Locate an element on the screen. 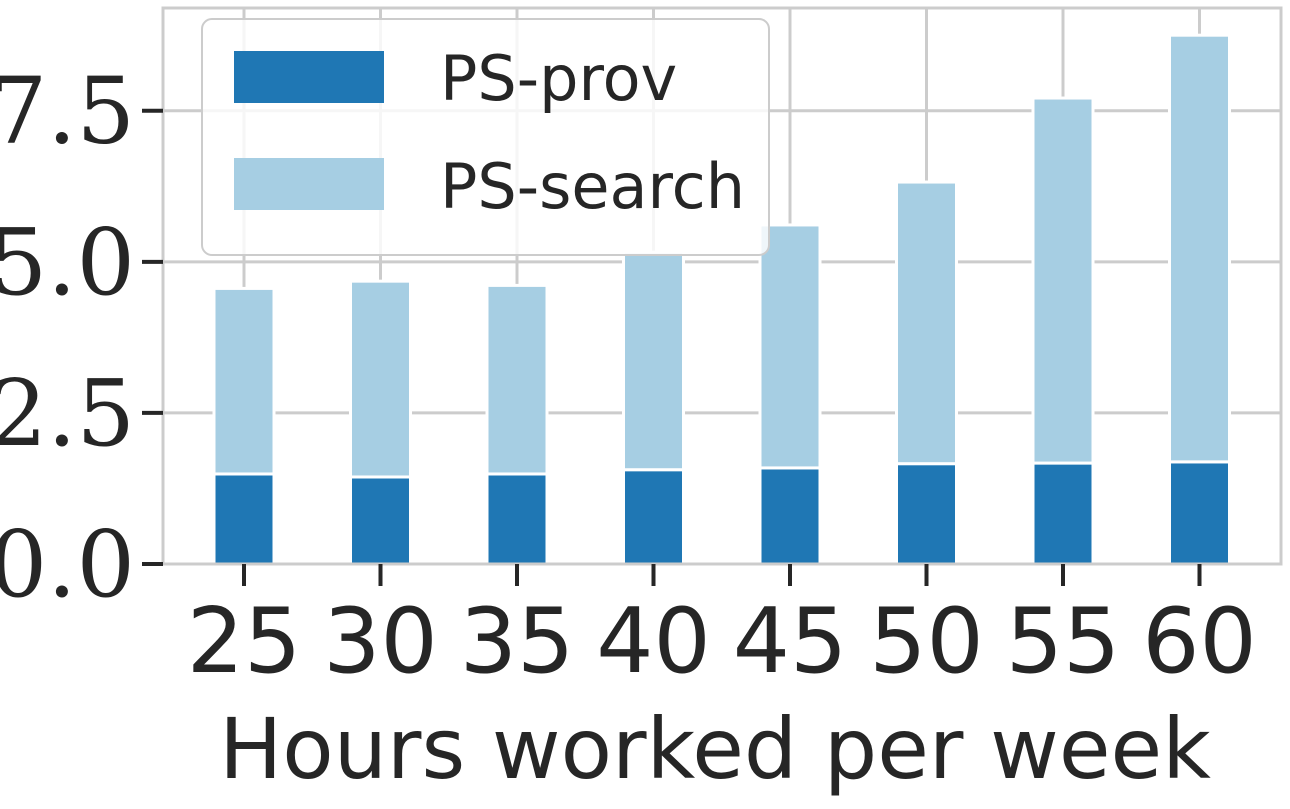 Image resolution: width=1290 pixels, height=809 pixels. legend: PS-prov PS-search is located at coordinates (485, 137).